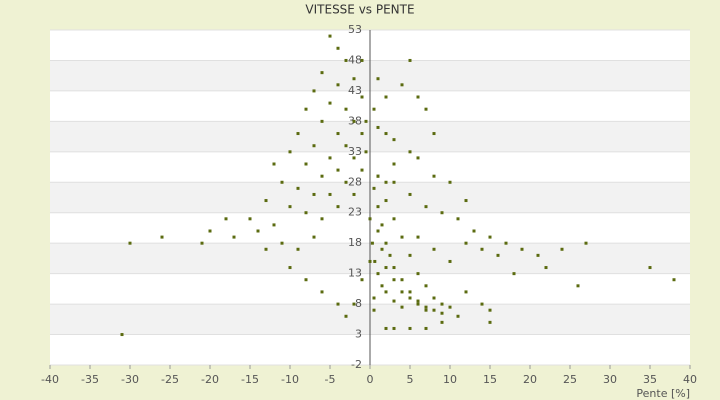 Image resolution: width=720 pixels, height=400 pixels. Describe the element at coordinates (90, 379) in the screenshot. I see `x-tick-label: -35` at that location.